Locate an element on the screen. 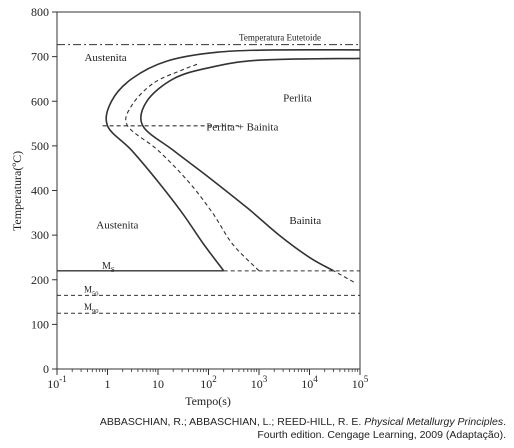  y-tick-label: 700 is located at coordinates (40, 57).